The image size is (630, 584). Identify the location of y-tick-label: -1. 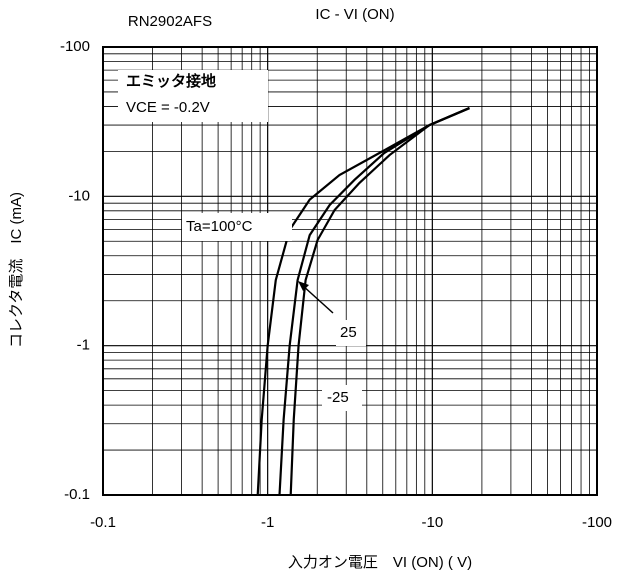
(83, 345).